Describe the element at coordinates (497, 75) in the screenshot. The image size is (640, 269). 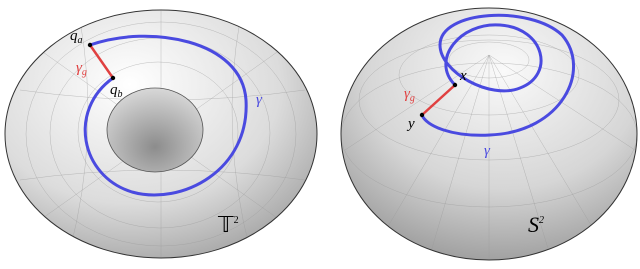
I see `curve-gamma` at that location.